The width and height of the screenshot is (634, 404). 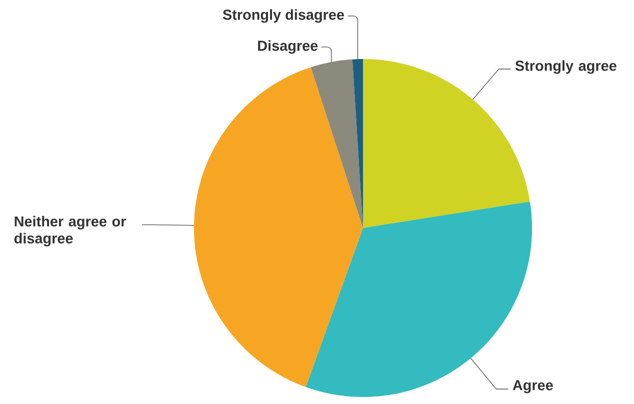 I want to click on slice-label: Agree, so click(x=532, y=387).